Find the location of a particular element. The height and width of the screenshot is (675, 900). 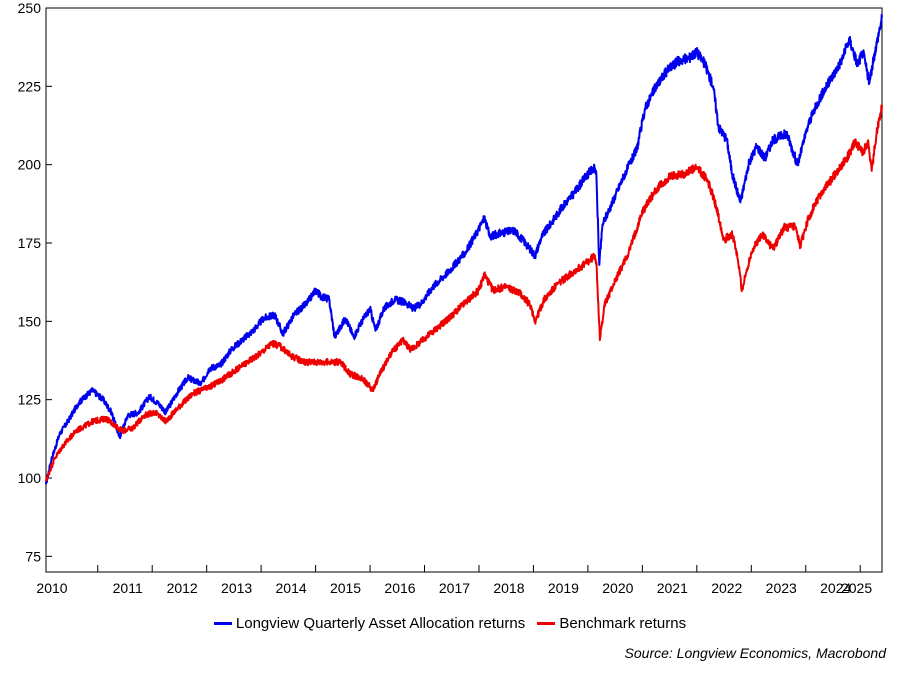

x-tick-label: 2022 is located at coordinates (726, 588).